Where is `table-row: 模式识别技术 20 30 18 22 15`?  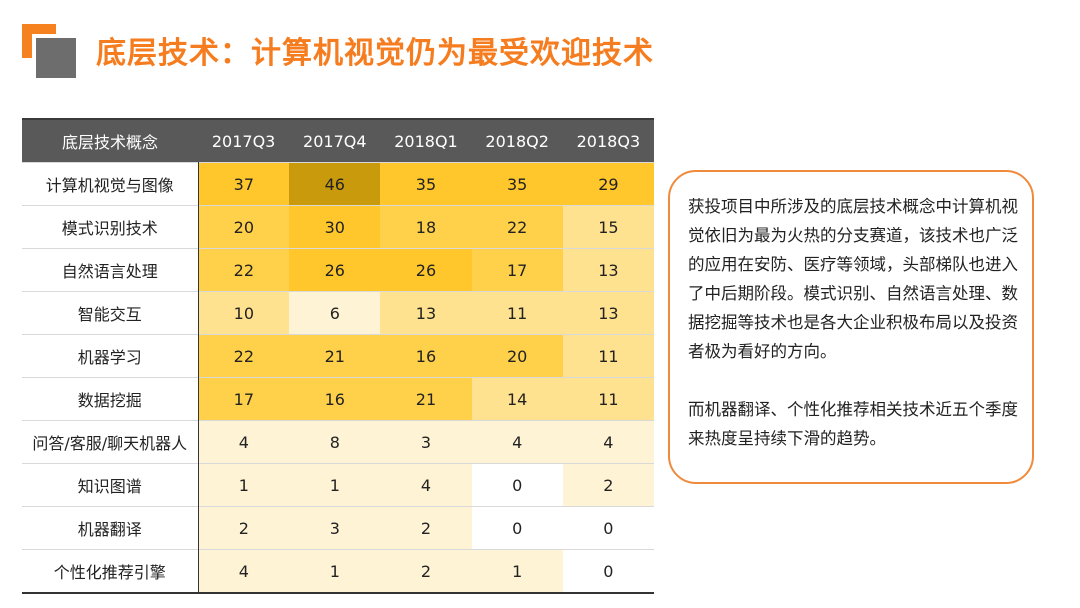 table-row: 模式识别技术 20 30 18 22 15 is located at coordinates (338, 227).